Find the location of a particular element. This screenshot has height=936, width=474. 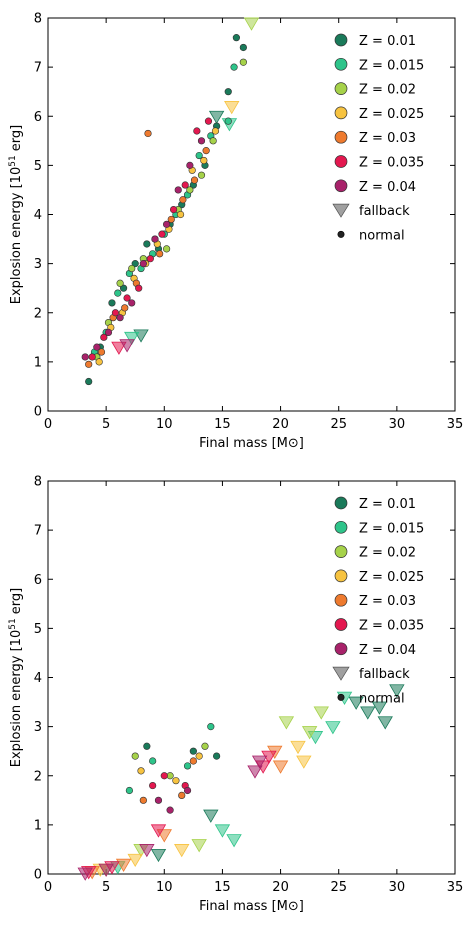

y-axis-label-part: Explosion energy [10 is located at coordinates (16, 235).